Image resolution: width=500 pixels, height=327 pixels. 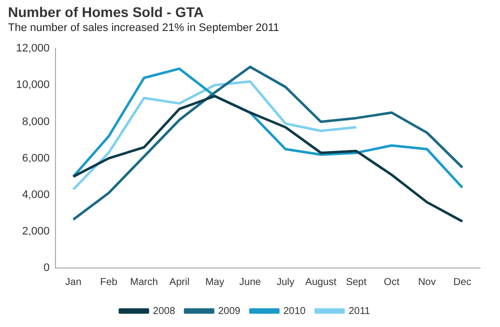 I want to click on x-tick-label: August, so click(x=321, y=282).